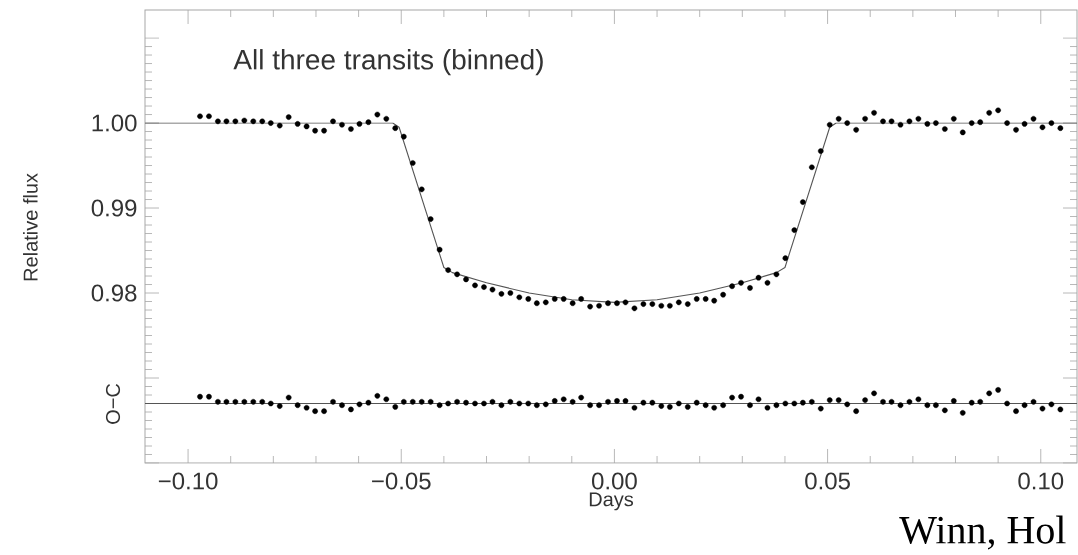  I want to click on text: O−C, so click(113, 403).